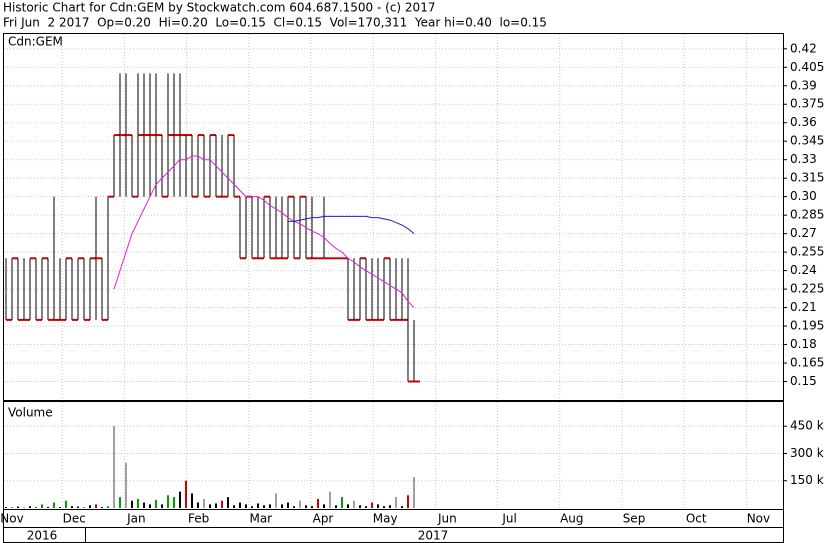  Describe the element at coordinates (571, 519) in the screenshot. I see `month-label: Aug` at that location.